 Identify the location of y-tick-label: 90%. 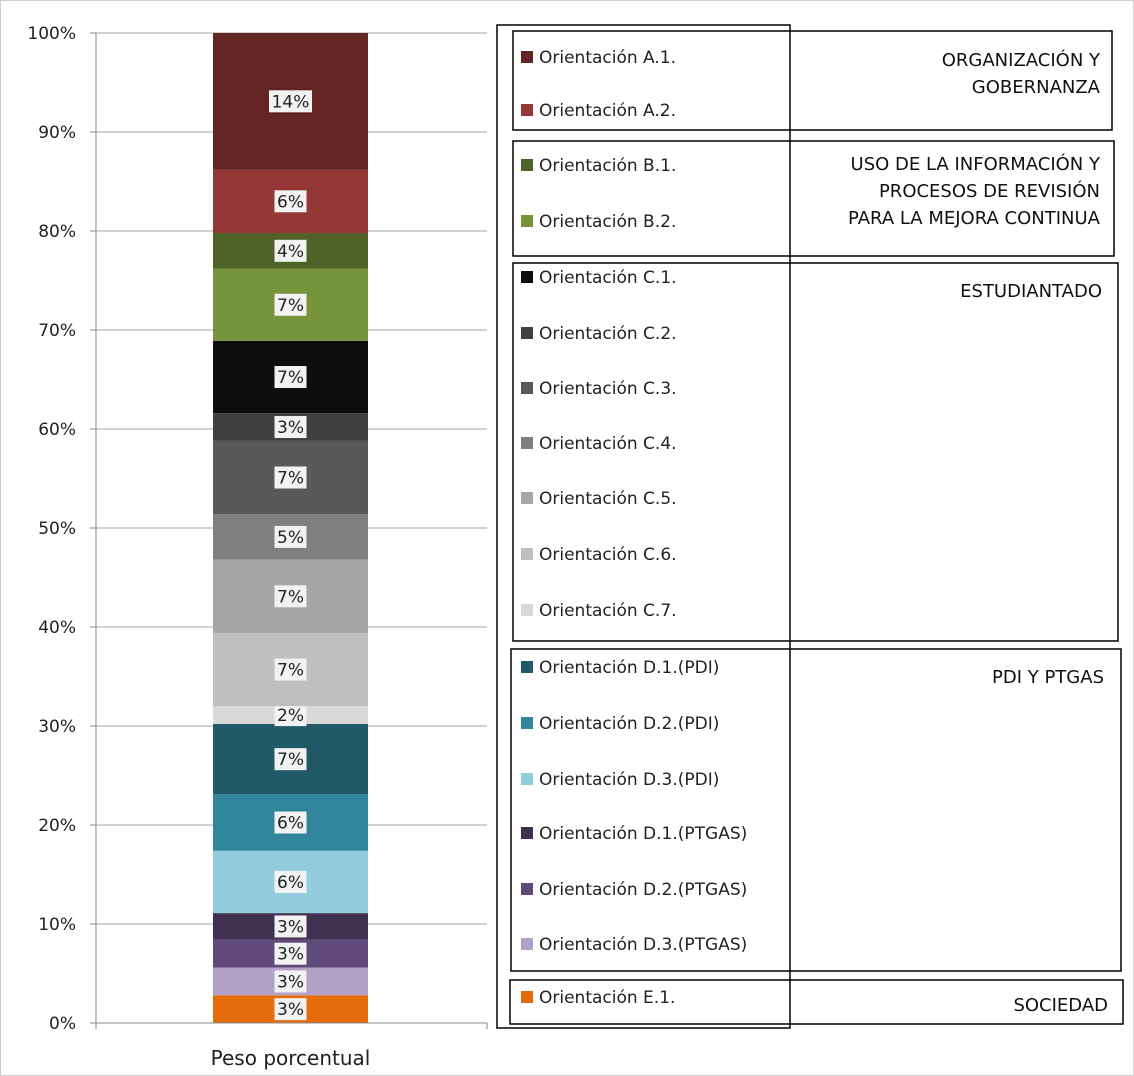
(57, 133).